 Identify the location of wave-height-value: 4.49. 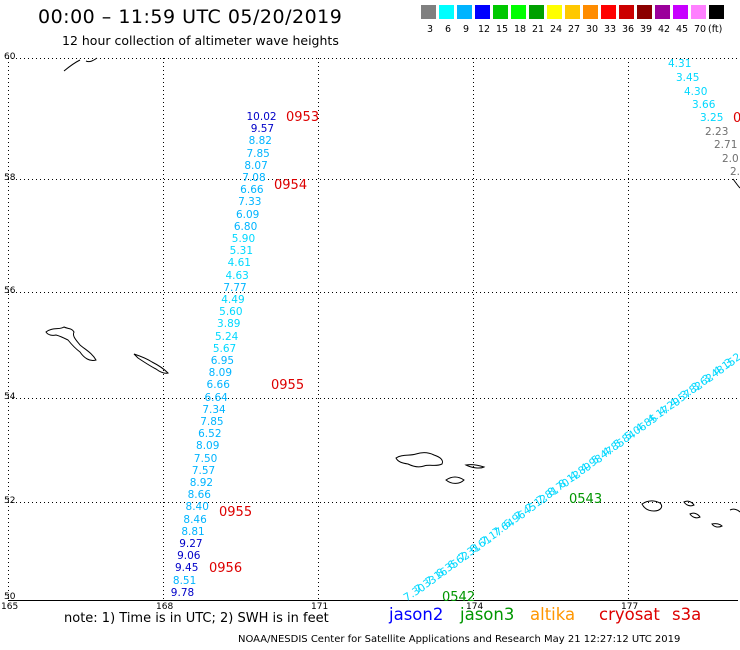
(233, 300).